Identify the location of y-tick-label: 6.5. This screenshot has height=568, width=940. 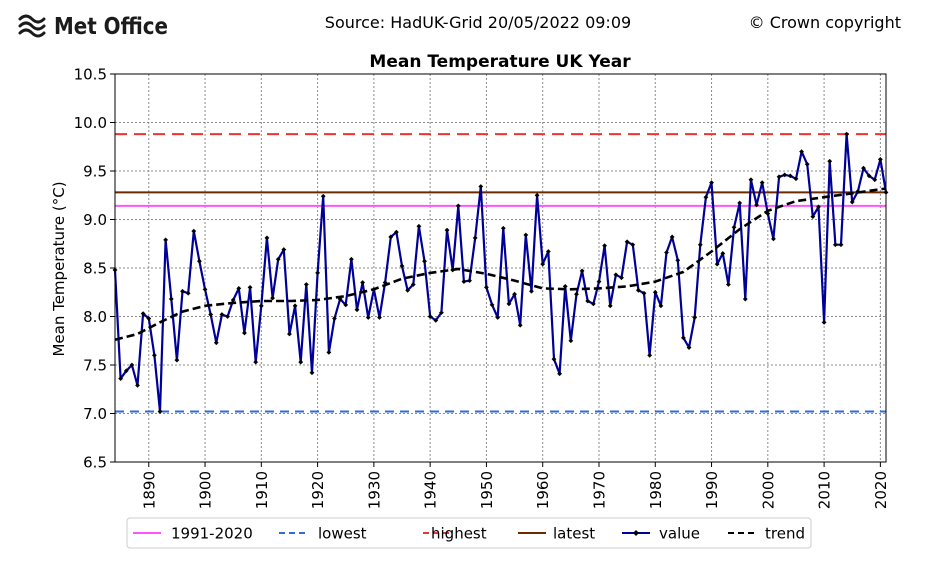
(95, 463).